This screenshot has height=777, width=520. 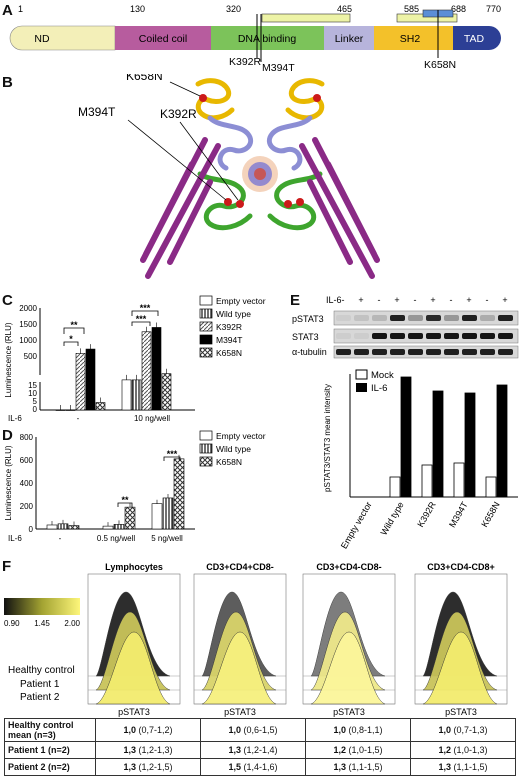 What do you see at coordinates (379, 300) in the screenshot?
I see `e-il6-sign-2: -` at bounding box center [379, 300].